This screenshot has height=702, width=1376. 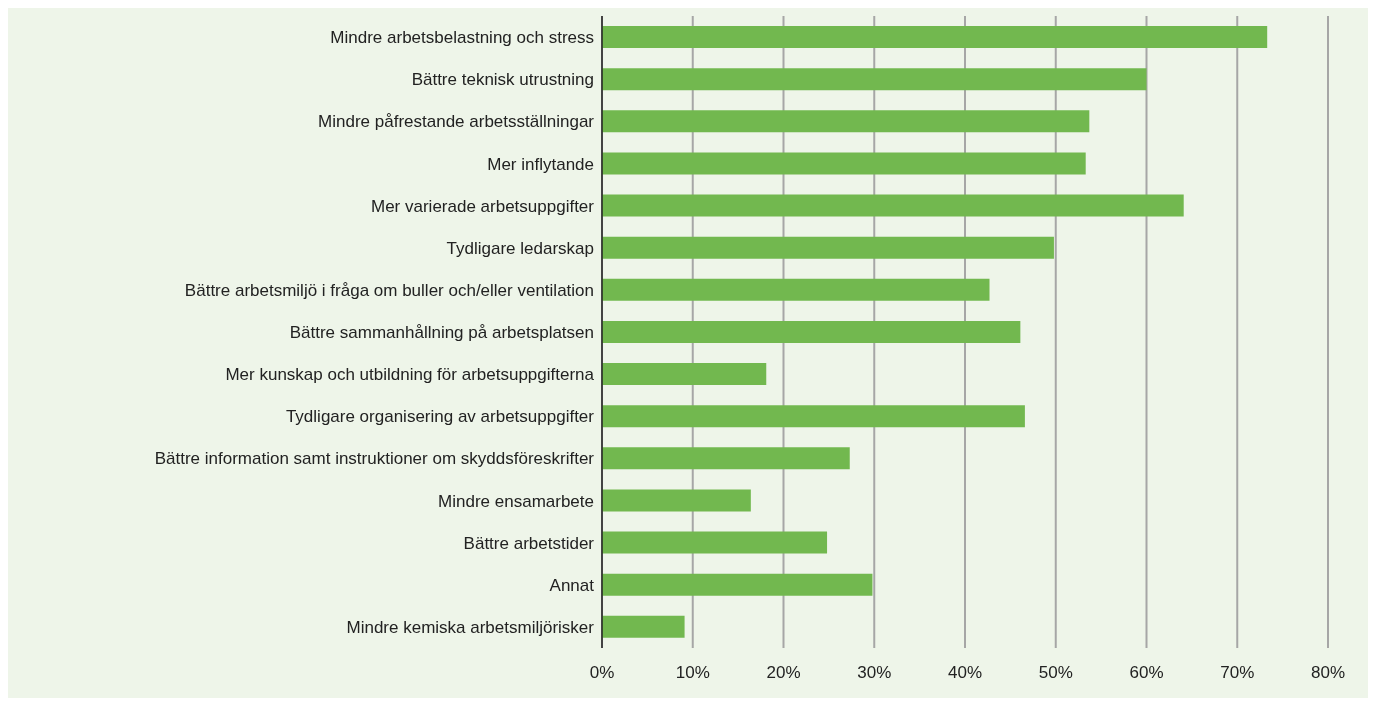 I want to click on y-tick-label: Bättre sammanhållning på arbetsplatsen, so click(x=441, y=333).